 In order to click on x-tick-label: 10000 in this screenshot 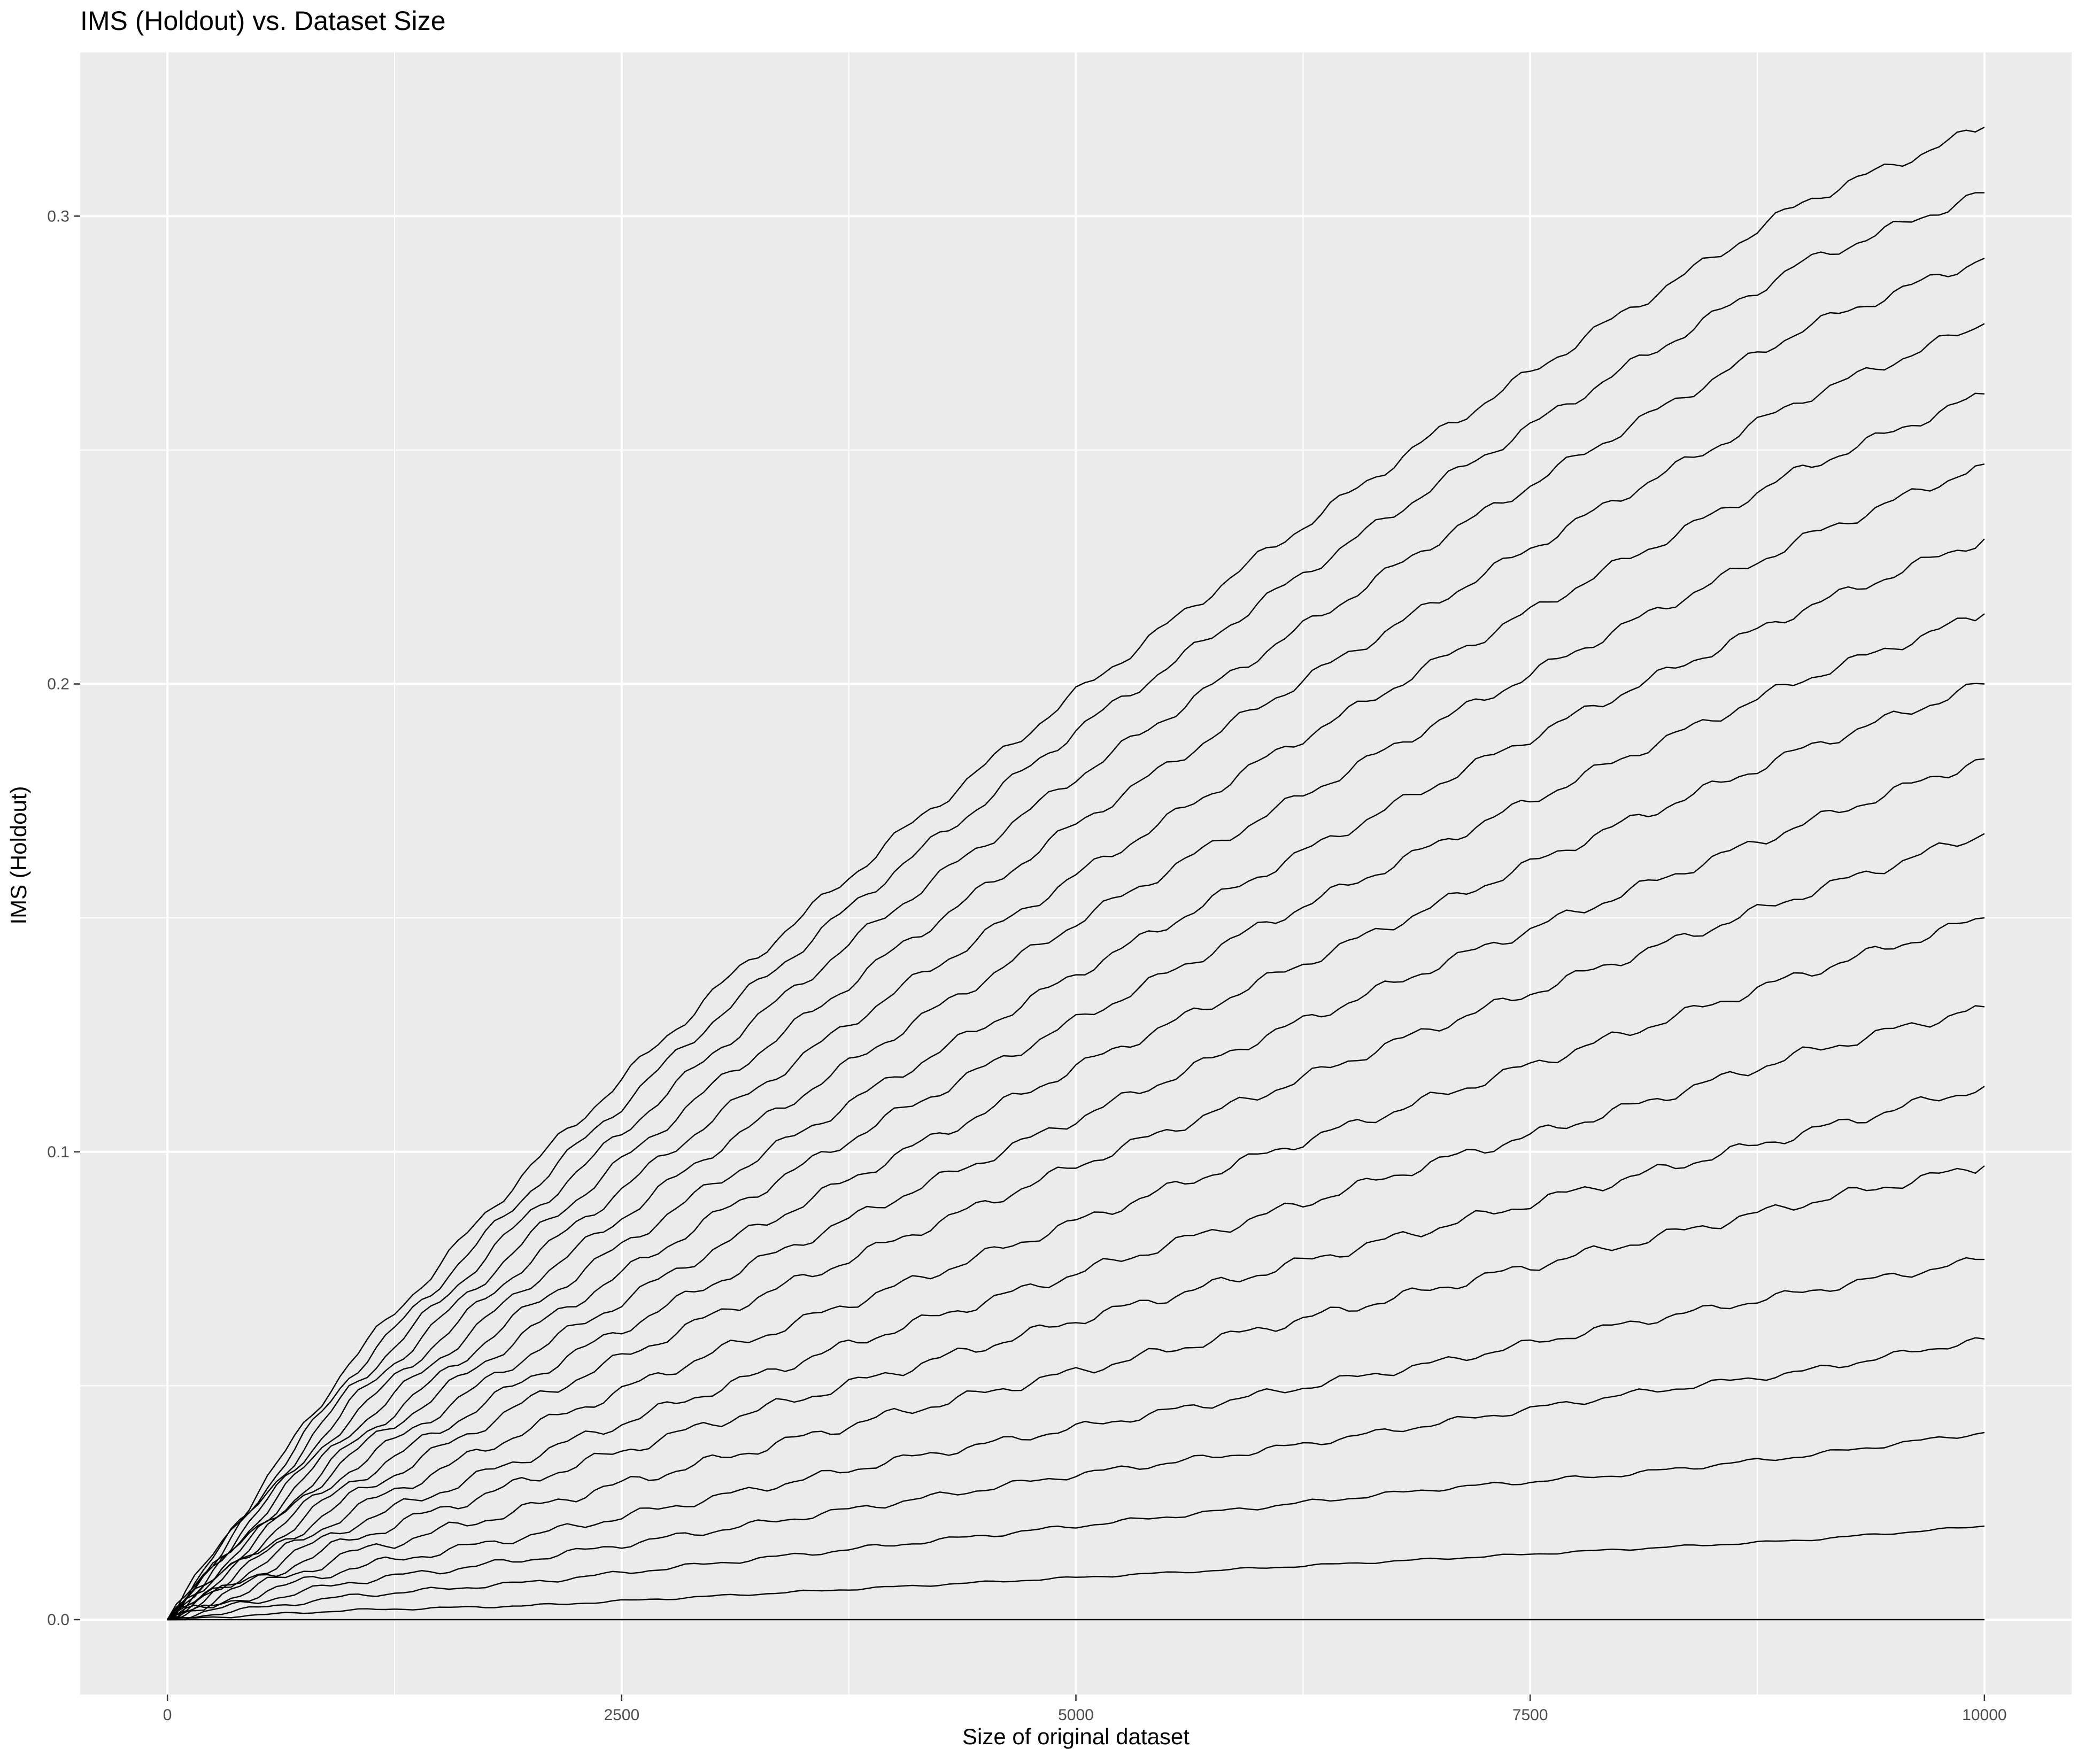, I will do `click(1984, 1715)`.